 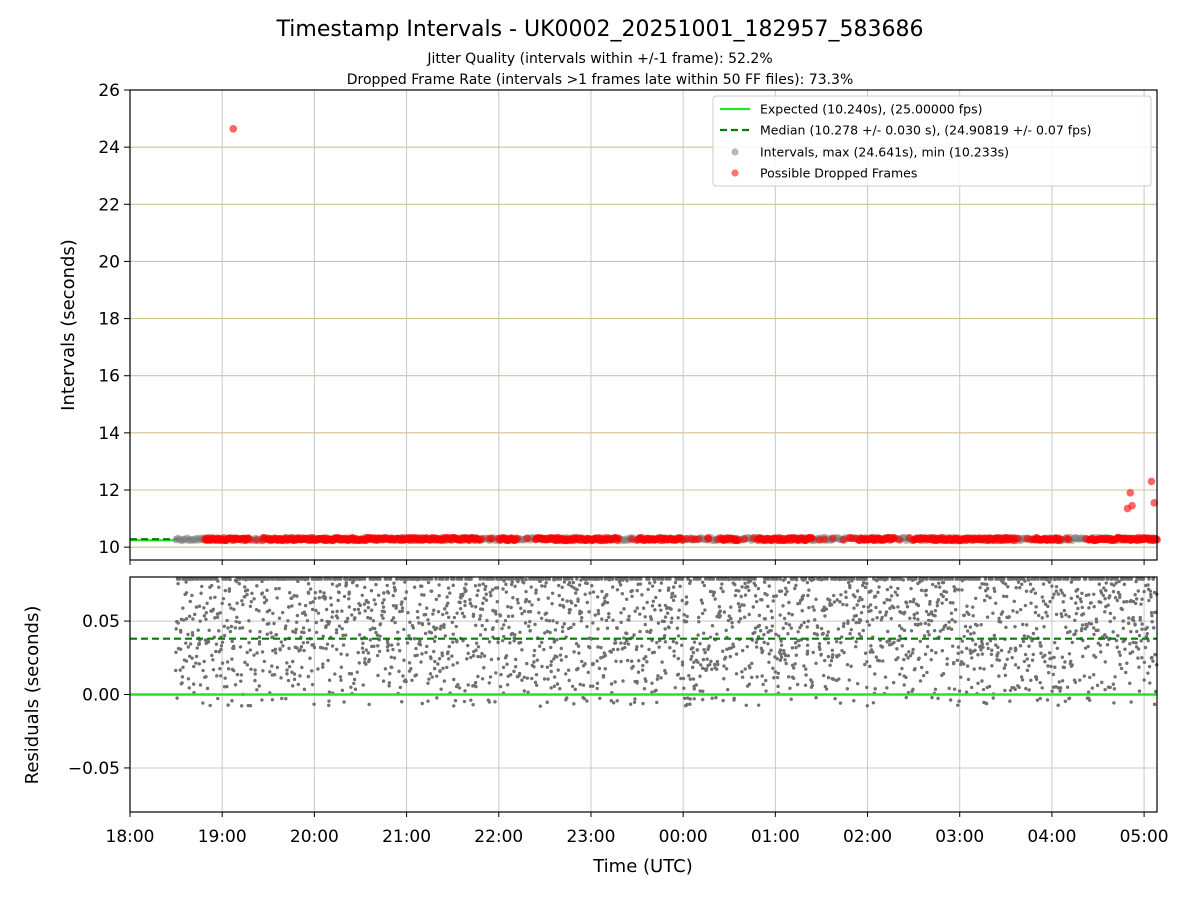 I want to click on x-tick-label: 22:00, so click(x=498, y=837).